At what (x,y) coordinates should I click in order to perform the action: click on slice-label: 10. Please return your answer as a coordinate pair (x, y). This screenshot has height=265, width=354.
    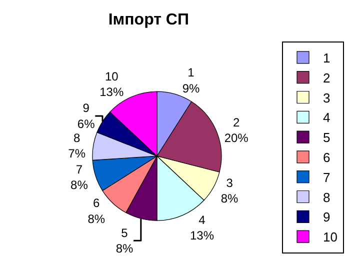
    Looking at the image, I should click on (111, 77).